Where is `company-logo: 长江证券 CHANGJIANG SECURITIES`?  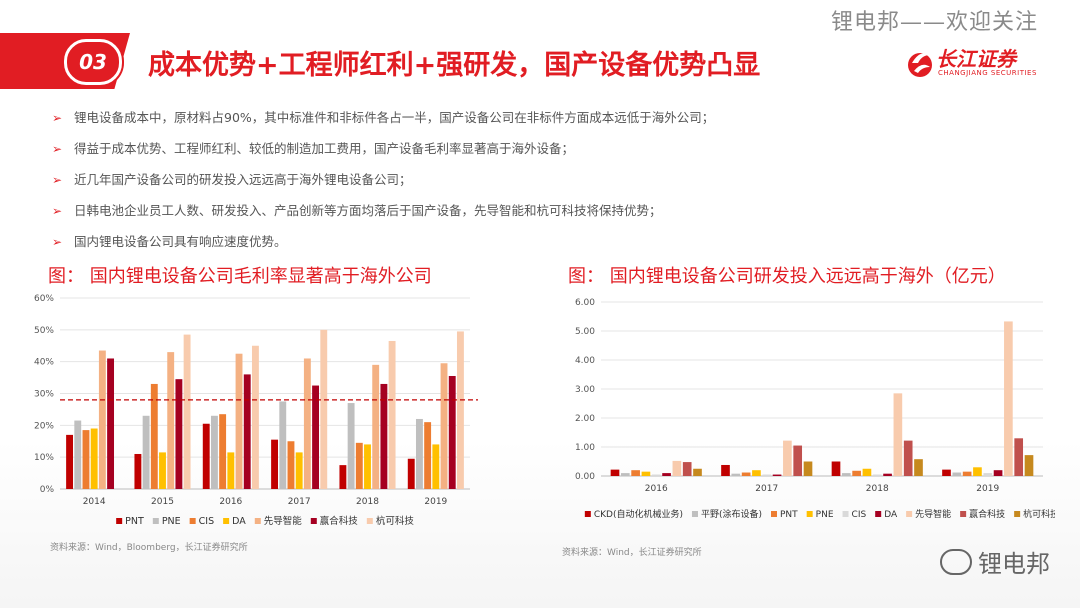
company-logo: 长江证券 CHANGJIANG SECURITIES is located at coordinates (971, 62).